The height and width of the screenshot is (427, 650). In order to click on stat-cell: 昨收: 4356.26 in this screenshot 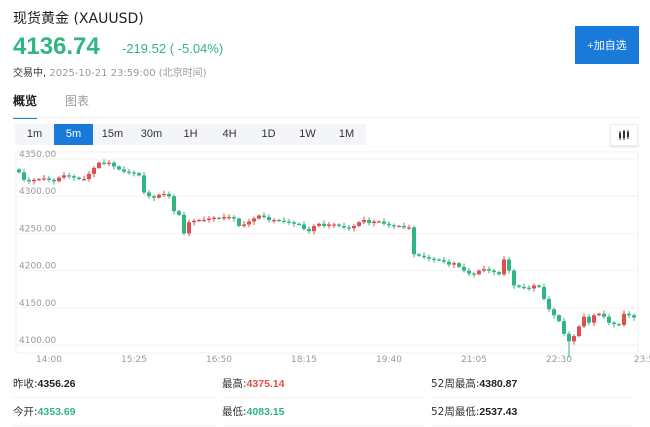, I will do `click(114, 384)`.